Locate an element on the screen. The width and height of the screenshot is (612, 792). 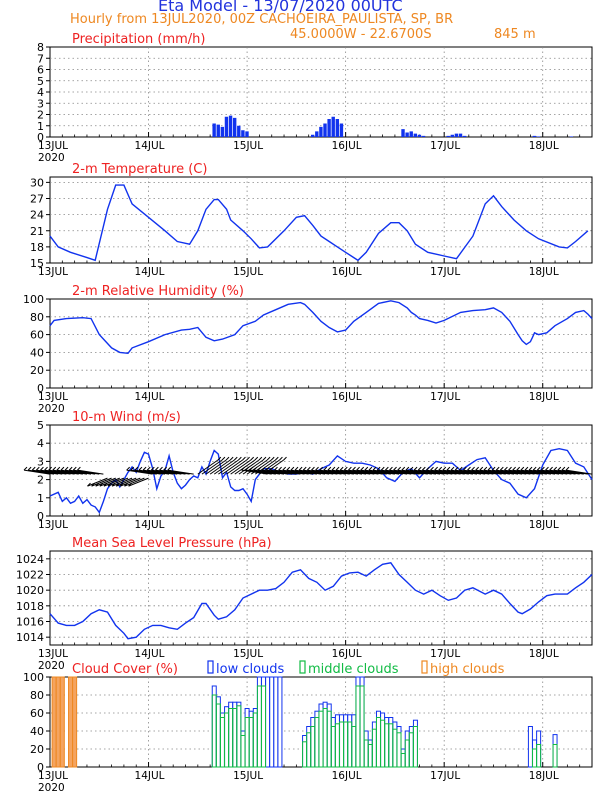
x-day-label: 18JUL is located at coordinates (544, 146).